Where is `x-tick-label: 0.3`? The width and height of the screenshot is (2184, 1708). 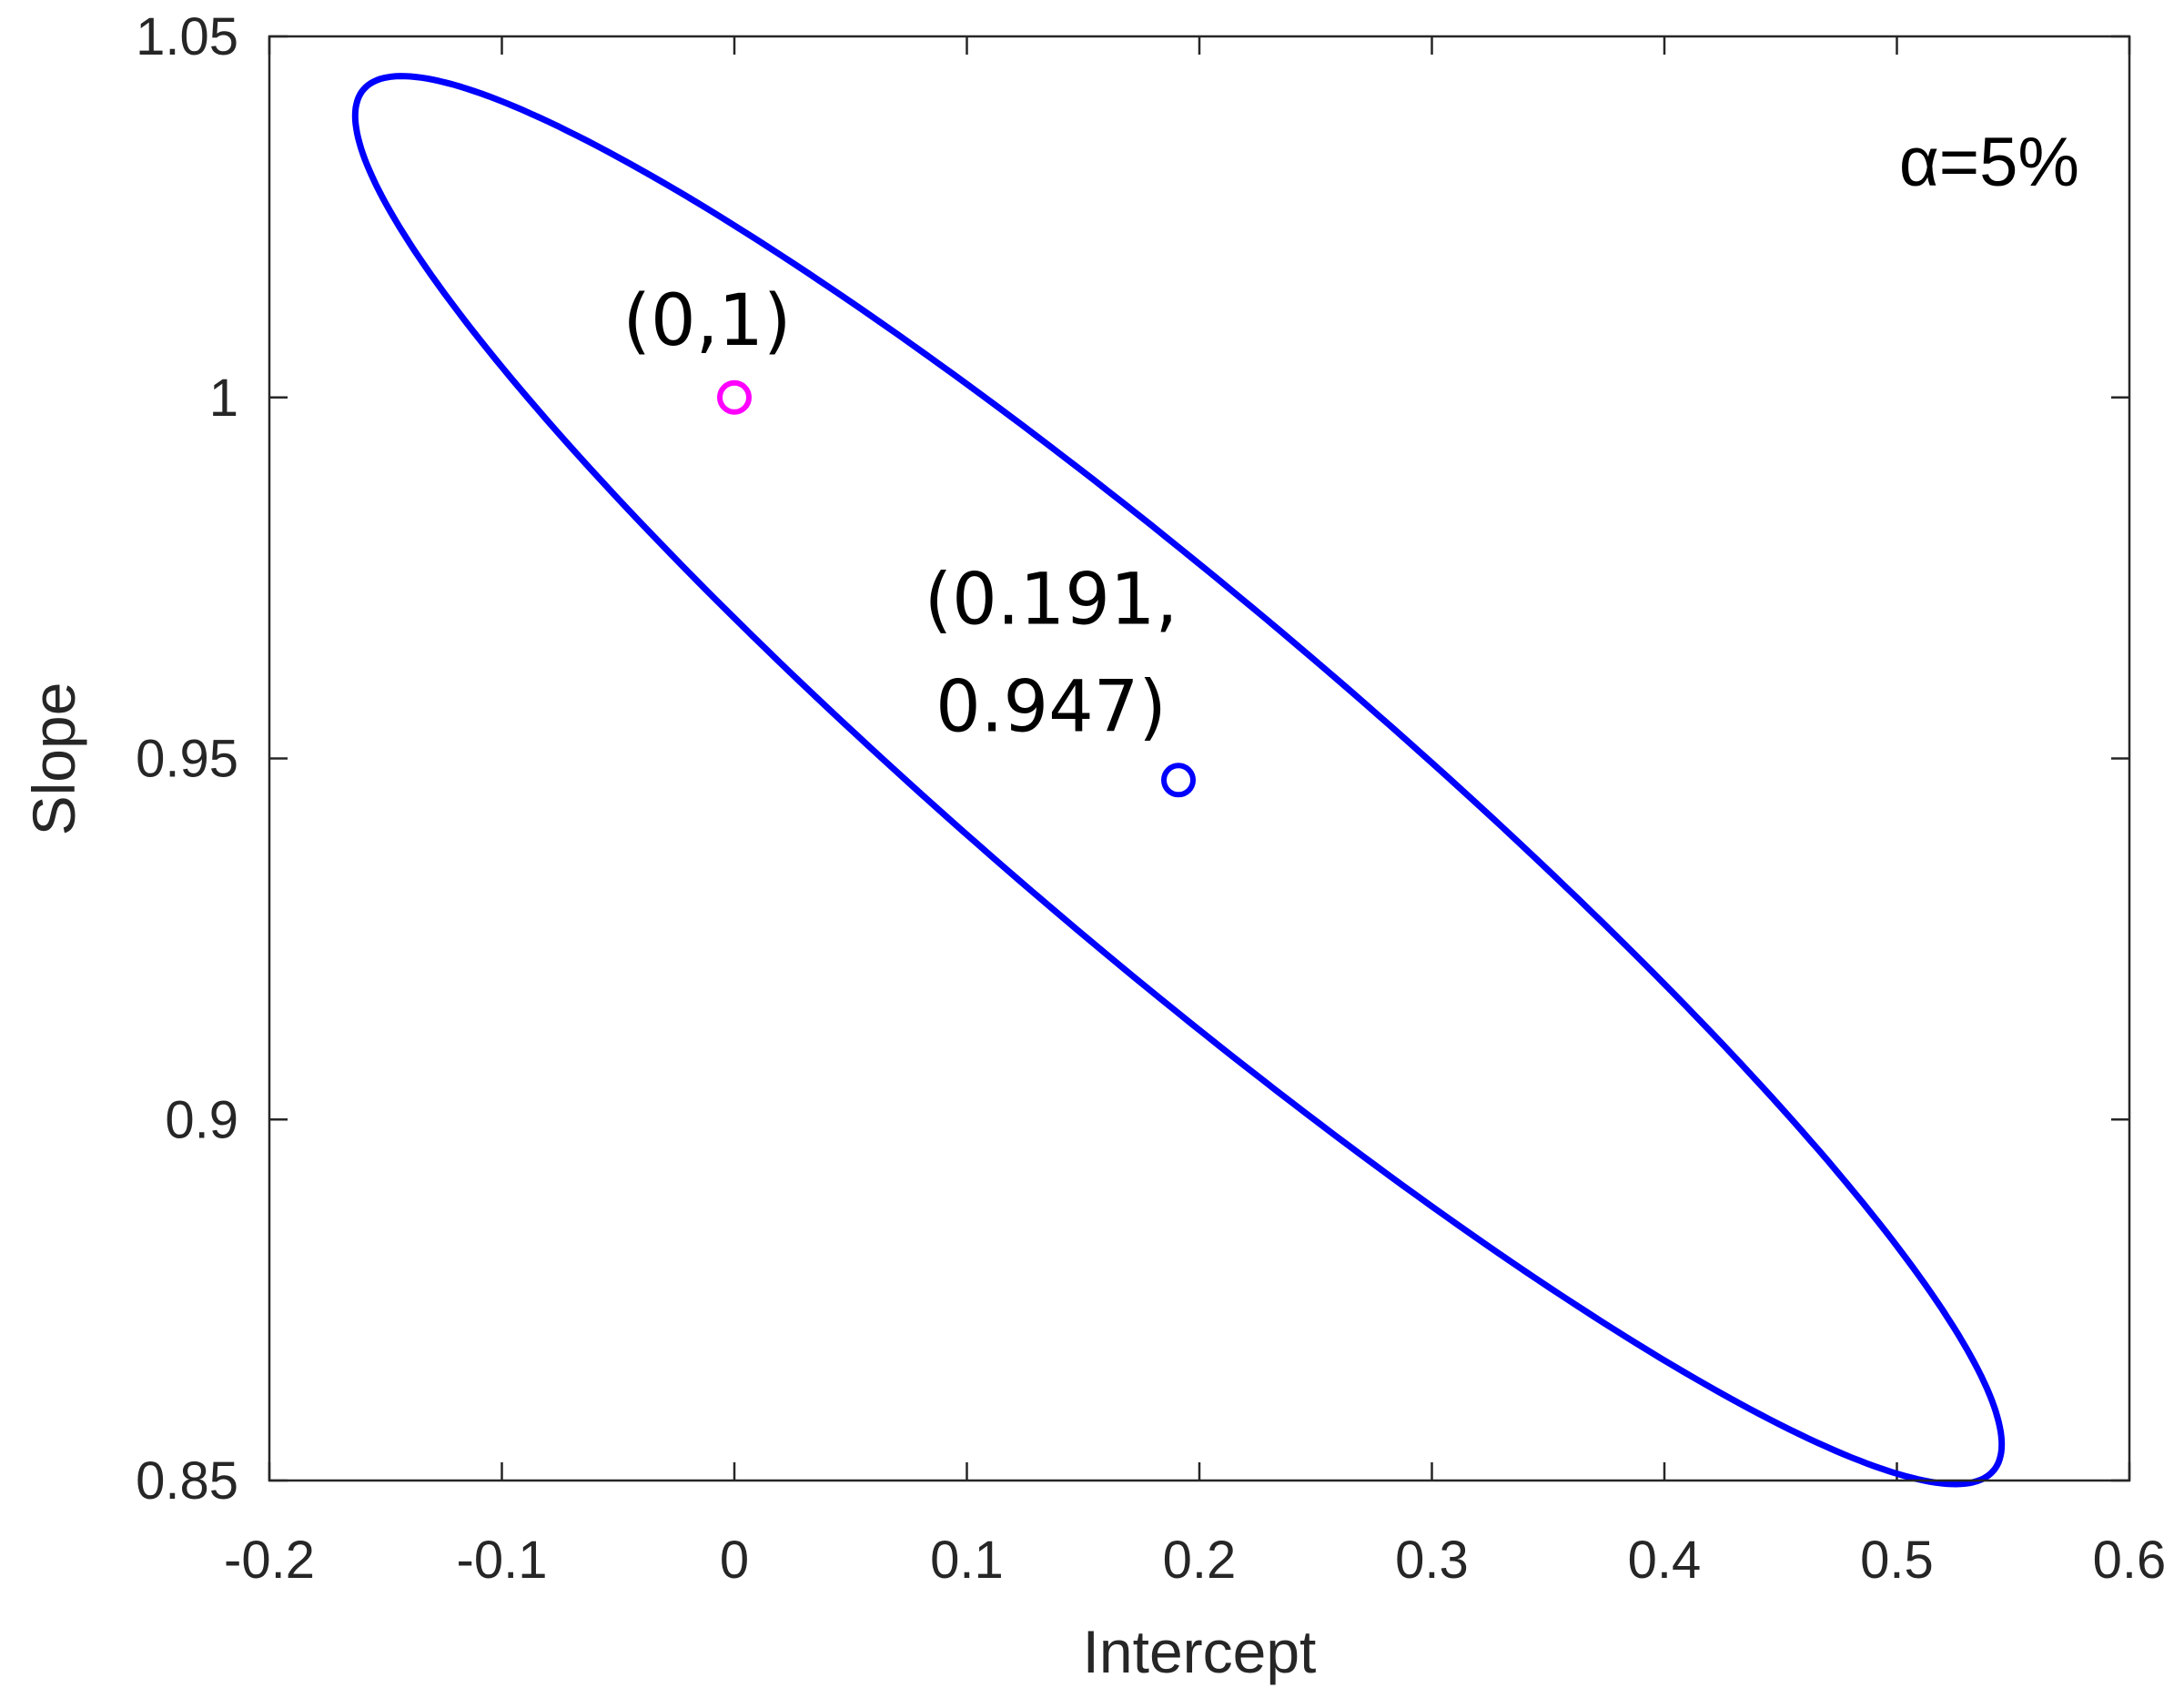 x-tick-label: 0.3 is located at coordinates (1432, 1560).